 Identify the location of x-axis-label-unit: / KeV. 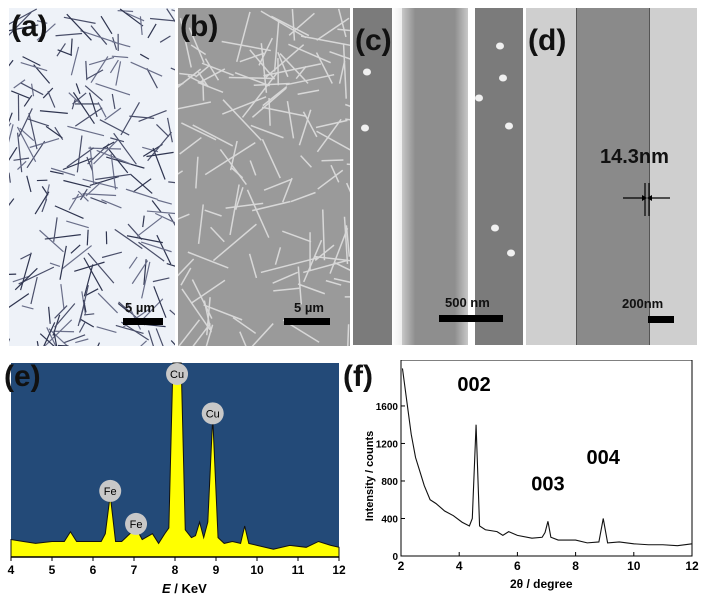
(188, 588).